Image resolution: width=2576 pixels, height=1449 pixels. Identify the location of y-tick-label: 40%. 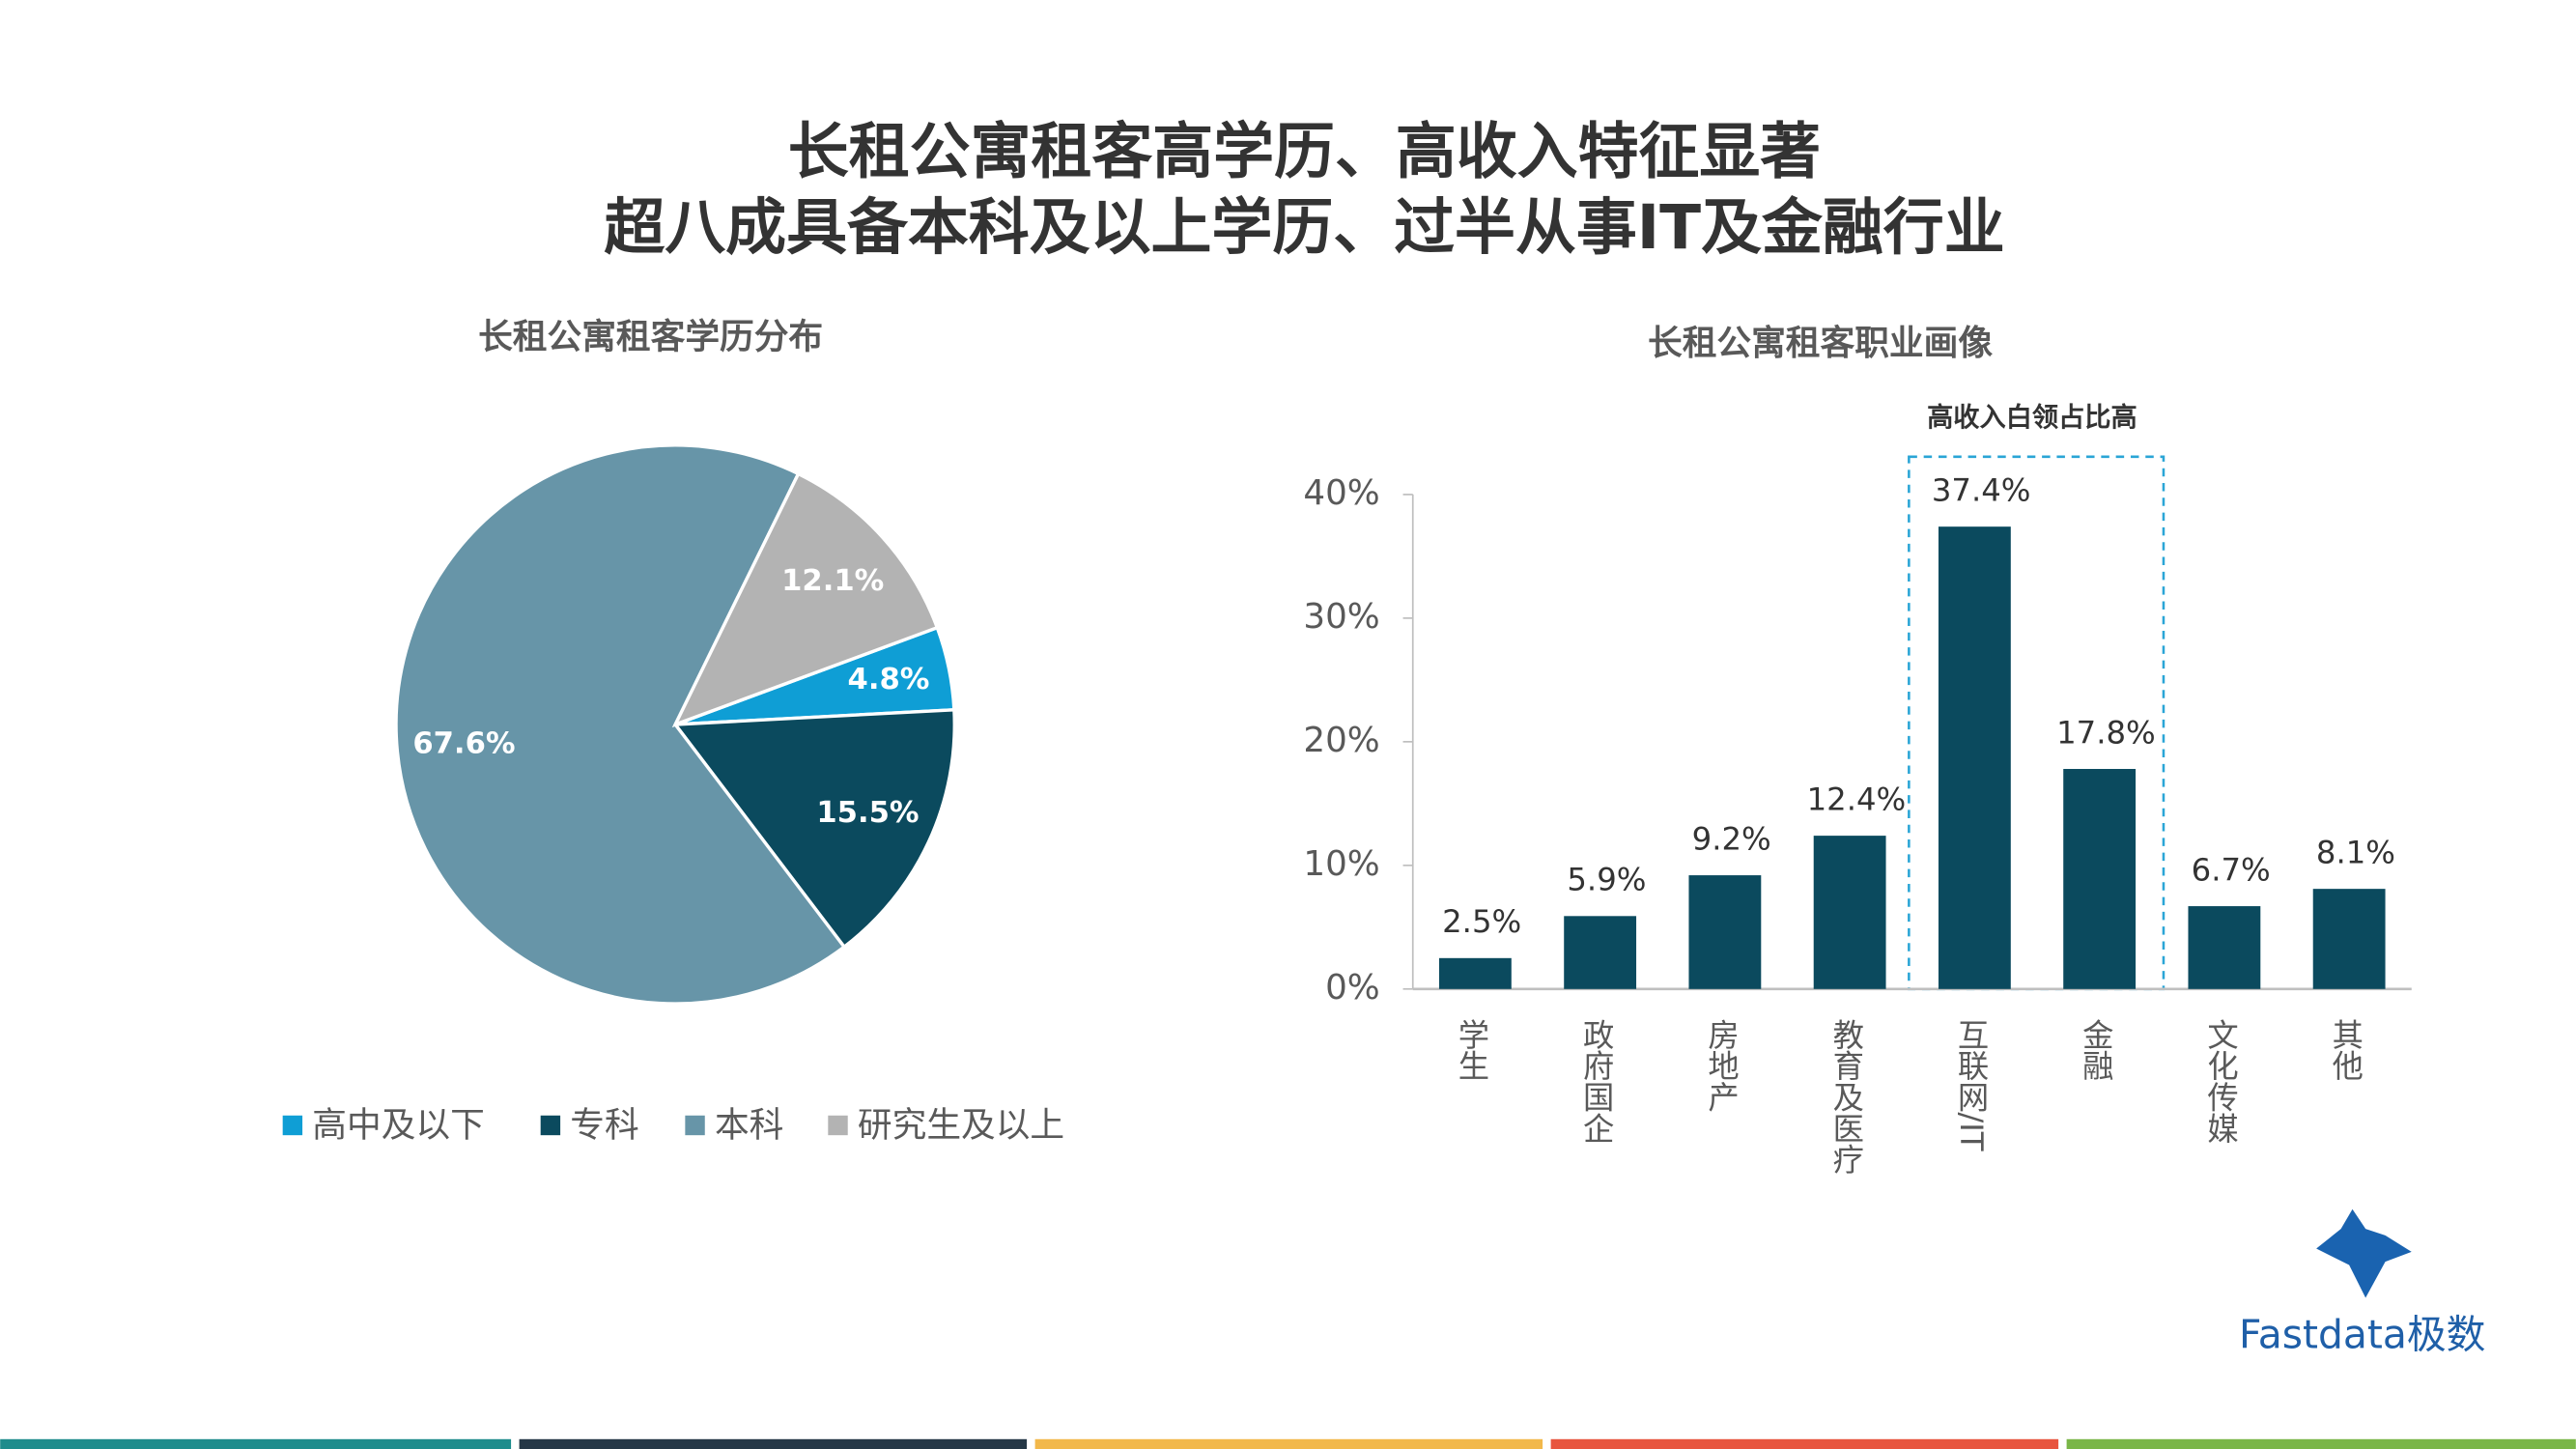
(1341, 493).